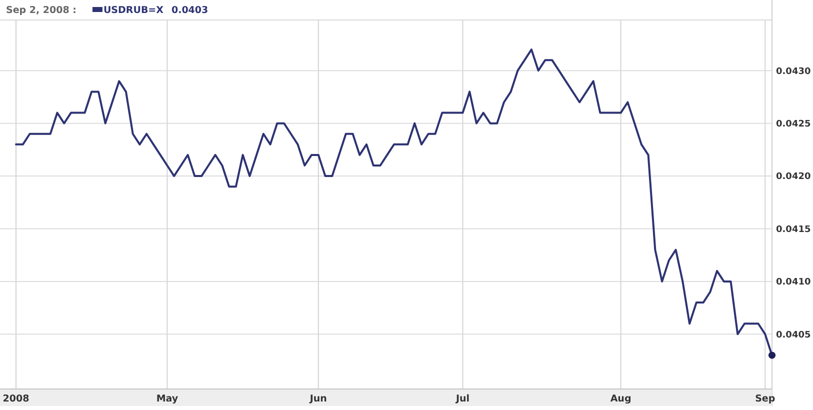  Describe the element at coordinates (318, 399) in the screenshot. I see `x-tick-label: Jun` at that location.